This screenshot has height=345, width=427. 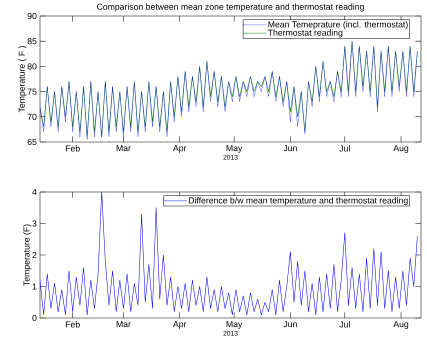 I want to click on y-tick-label: 90, so click(x=32, y=16).